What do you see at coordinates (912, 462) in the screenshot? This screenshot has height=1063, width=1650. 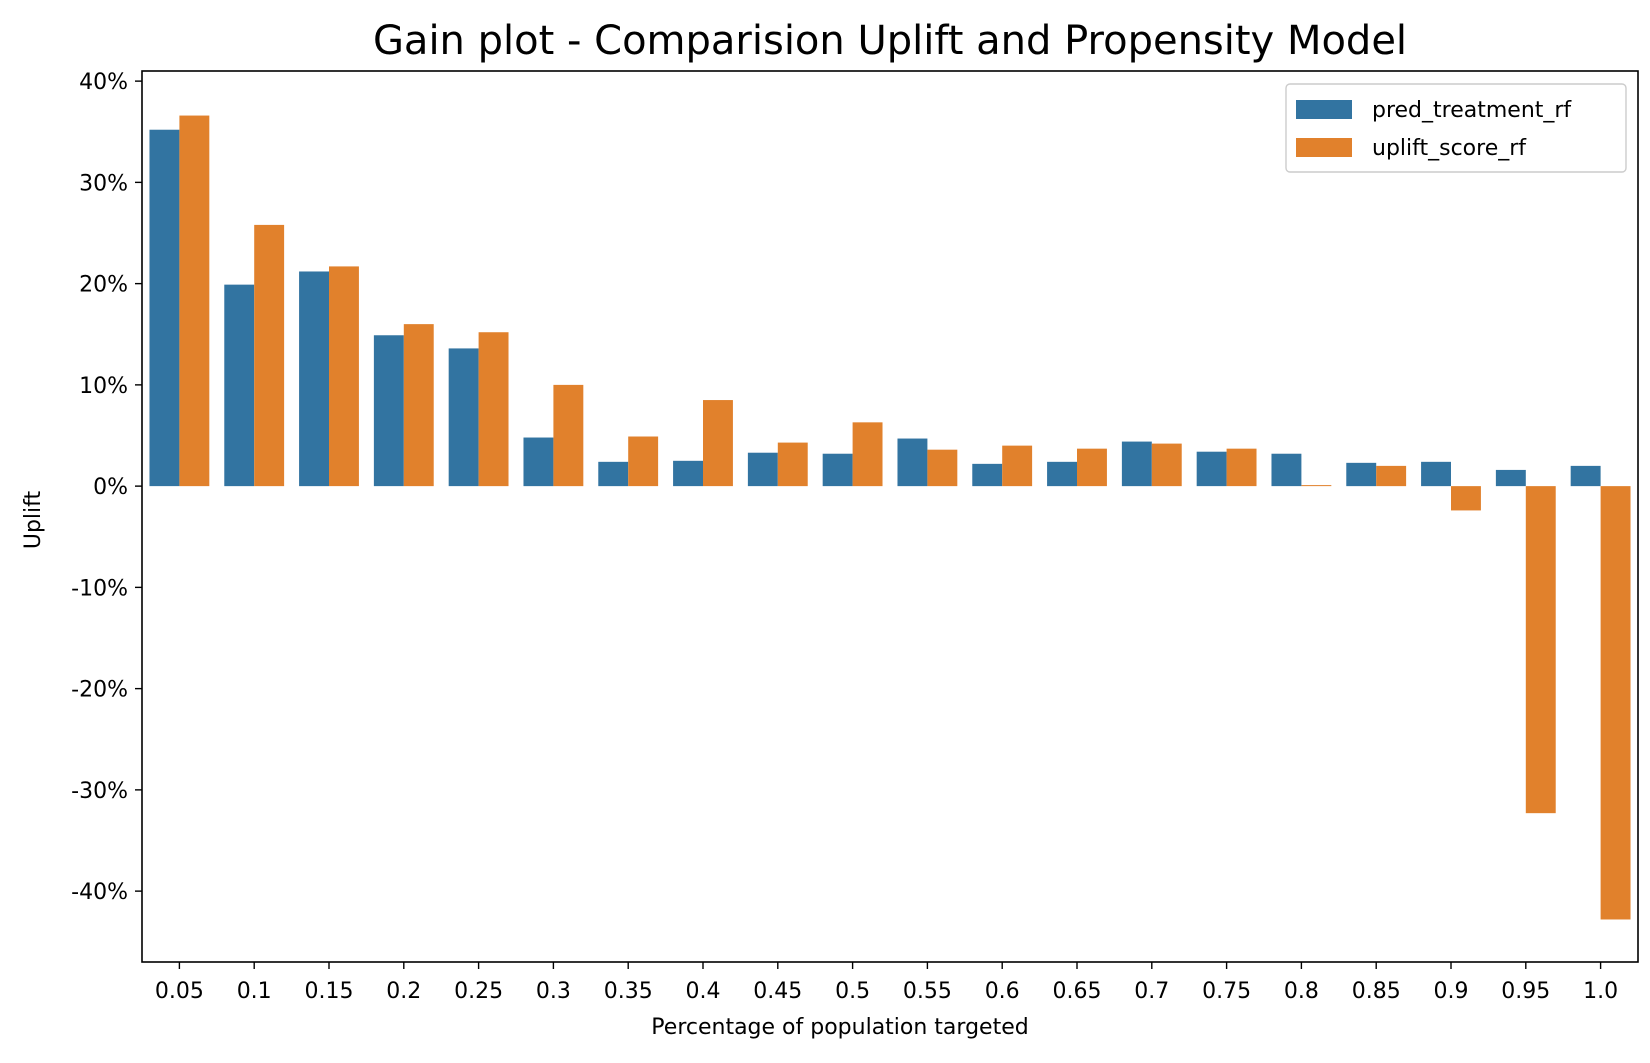 I see `bar-pred_treatment_rf-0.55` at bounding box center [912, 462].